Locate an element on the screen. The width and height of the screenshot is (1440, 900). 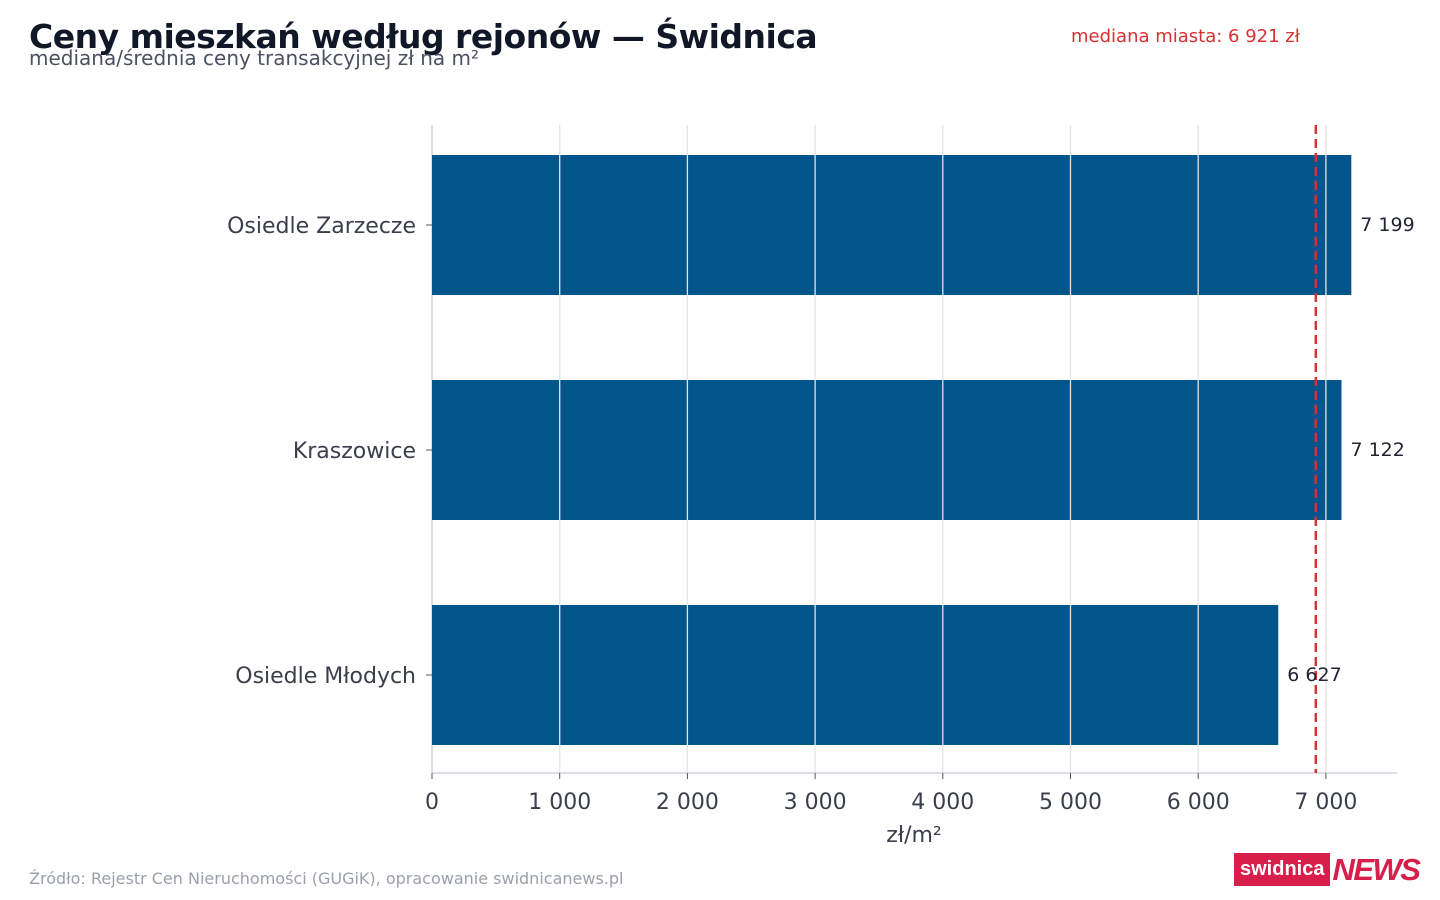
value-label-1: 7 199 is located at coordinates (1387, 225).